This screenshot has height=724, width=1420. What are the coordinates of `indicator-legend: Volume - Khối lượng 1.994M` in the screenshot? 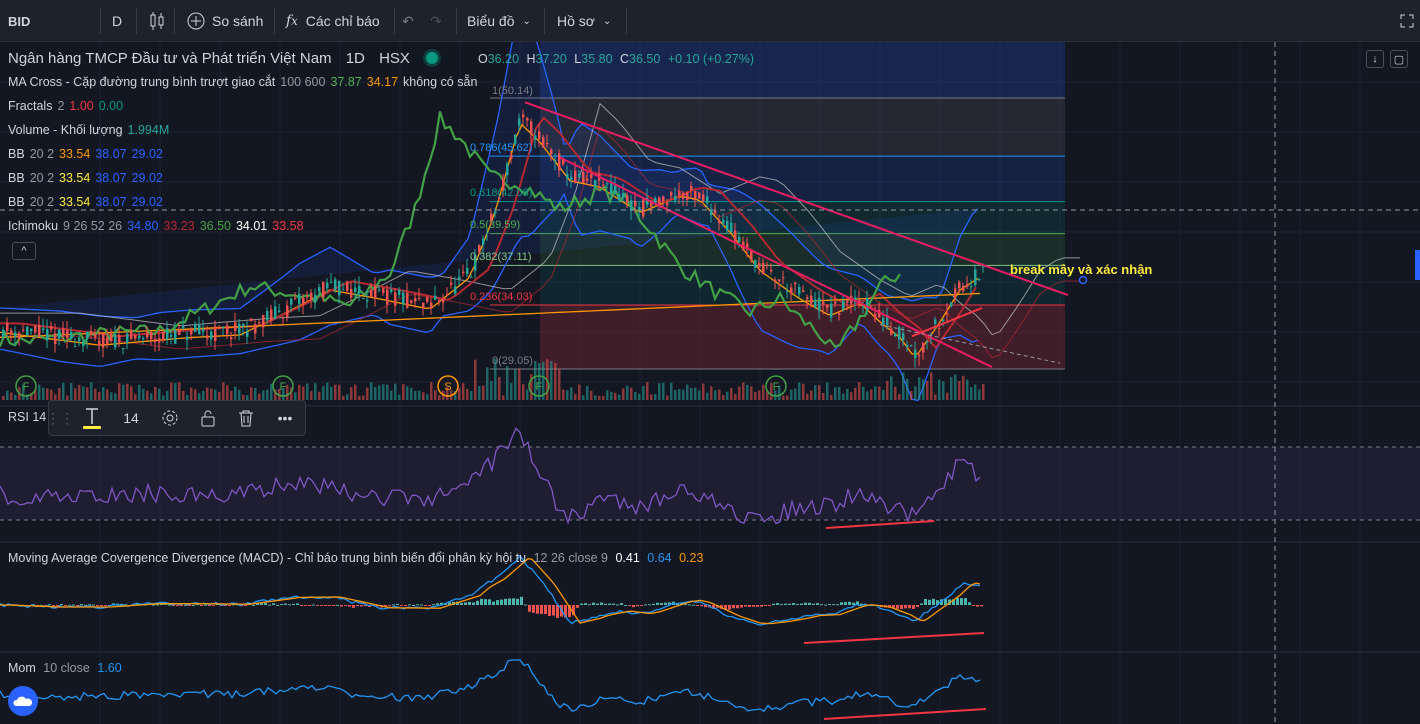 It's located at (91, 130).